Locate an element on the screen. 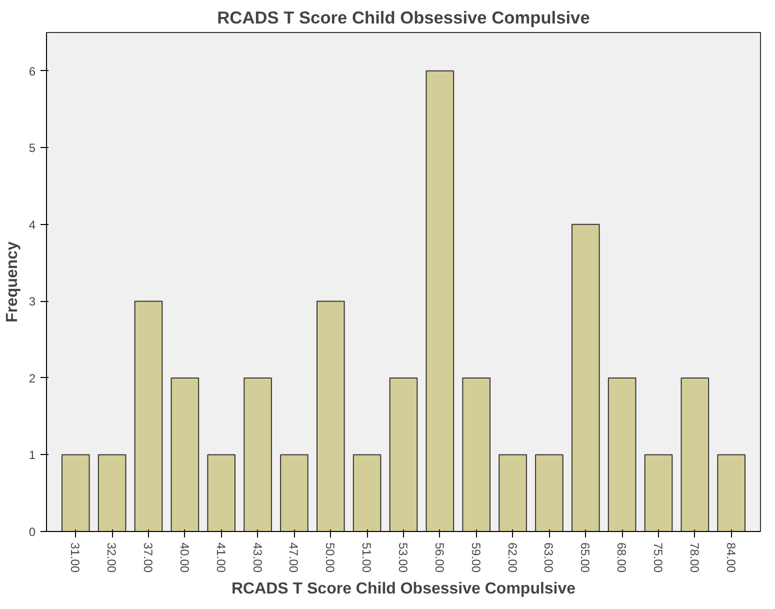 This screenshot has width=775, height=609. x-tick-label: 84.00 is located at coordinates (731, 557).